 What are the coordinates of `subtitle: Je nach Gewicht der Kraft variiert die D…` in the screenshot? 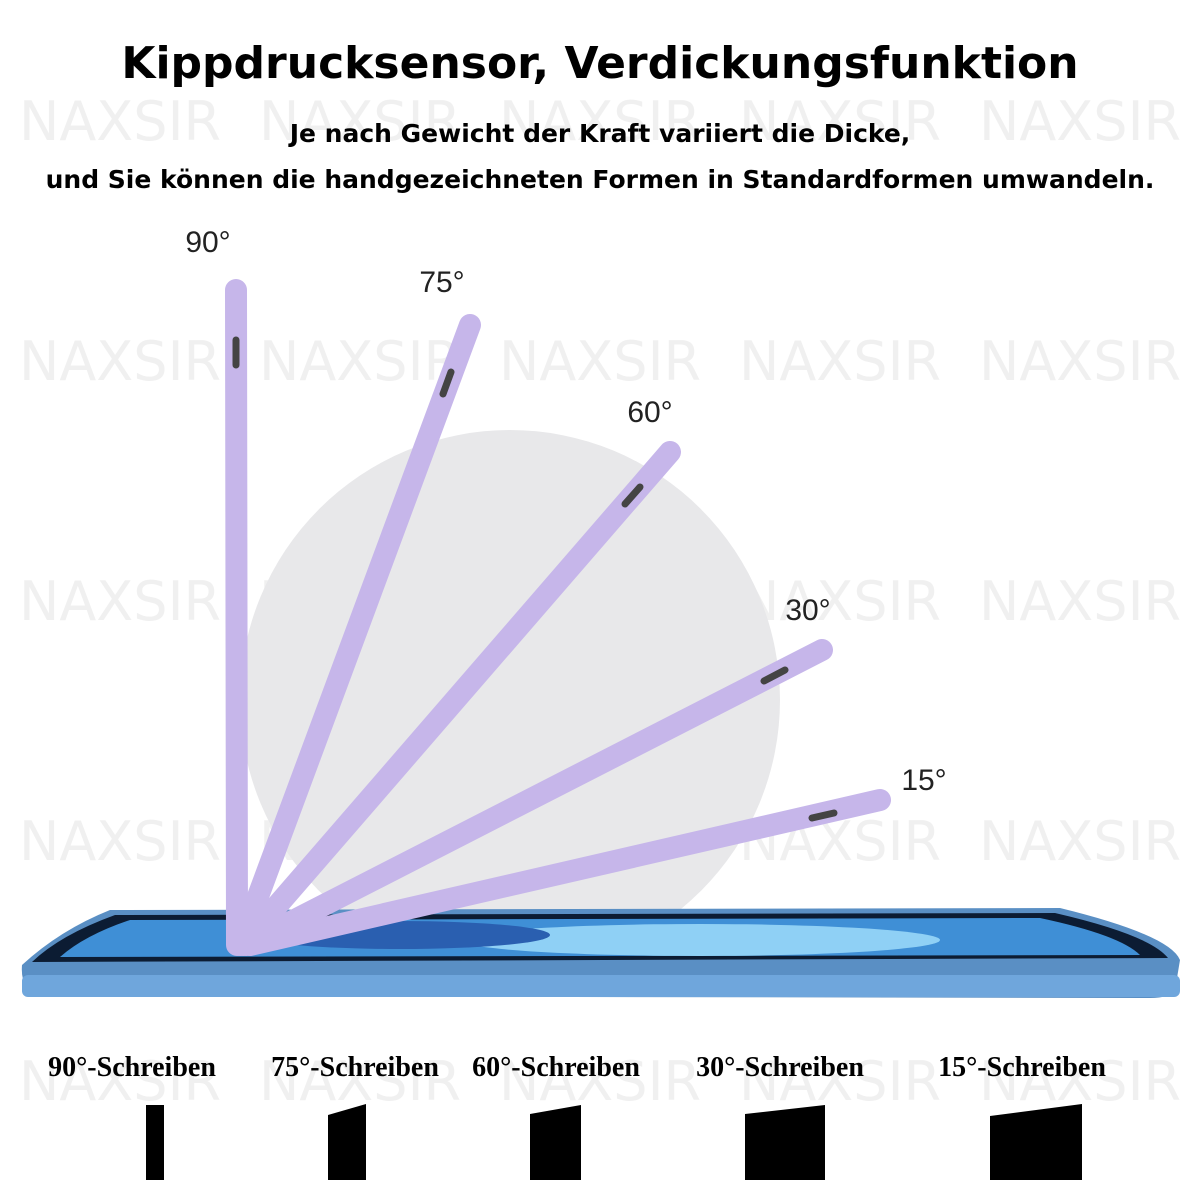 It's located at (599, 133).